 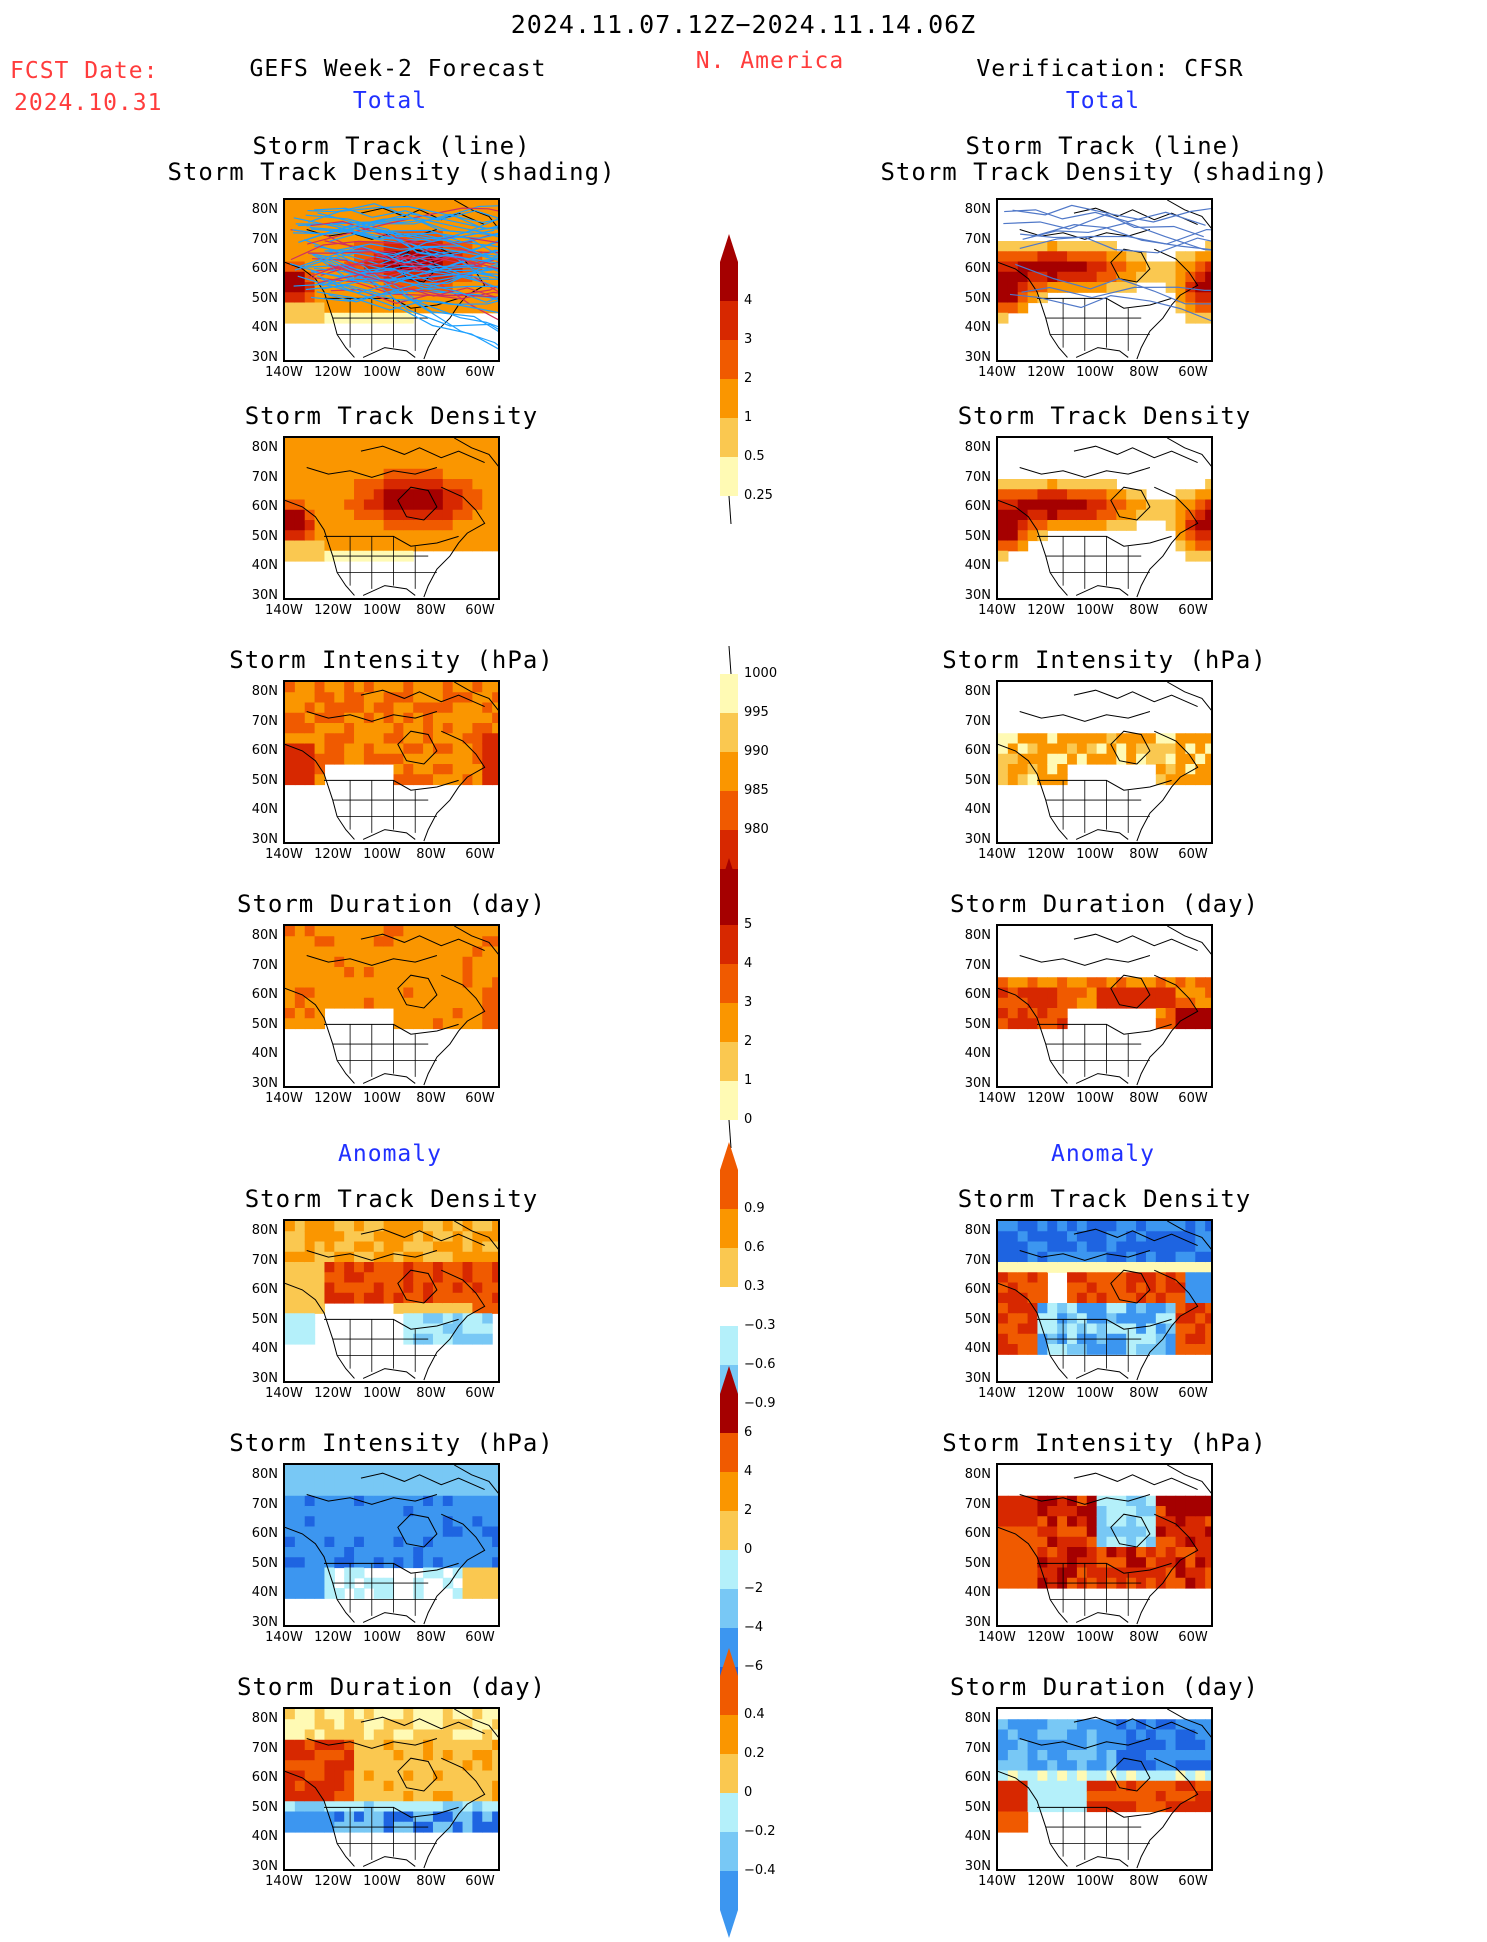 What do you see at coordinates (333, 372) in the screenshot?
I see `lon-tick-label: 120W` at bounding box center [333, 372].